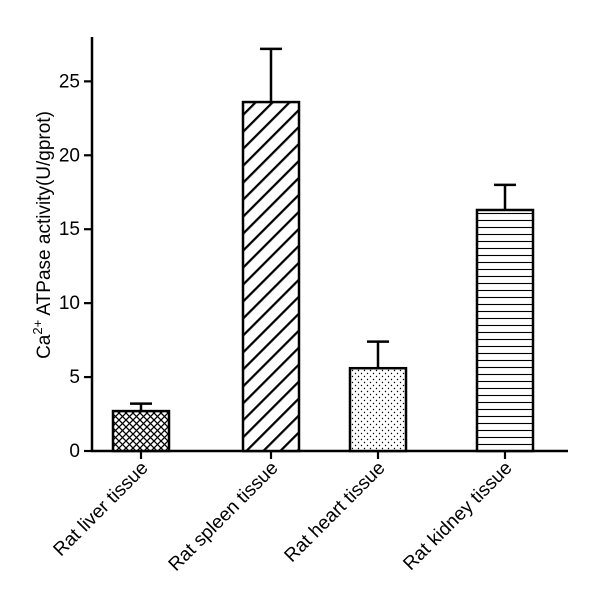  I want to click on y-axis-title-superscript: 2+, so click(37, 327).